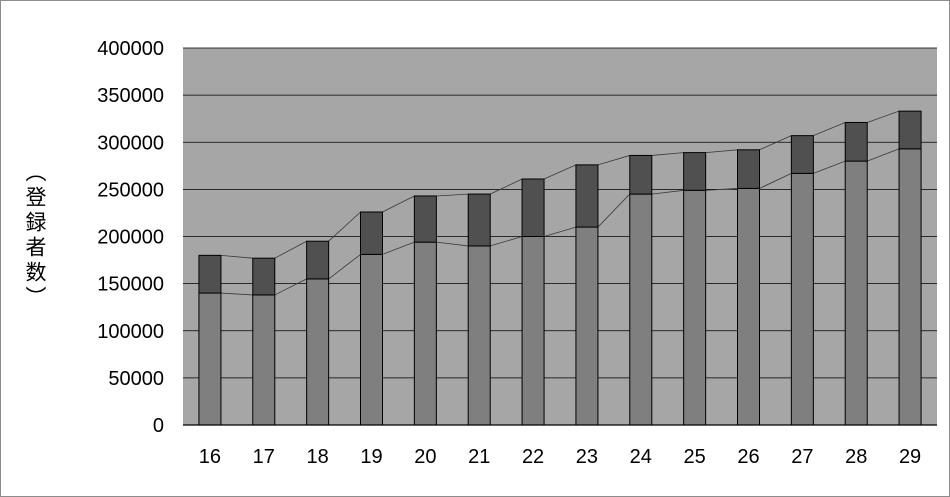 The width and height of the screenshot is (950, 497). Describe the element at coordinates (210, 457) in the screenshot. I see `x-tick-label: 16` at that location.